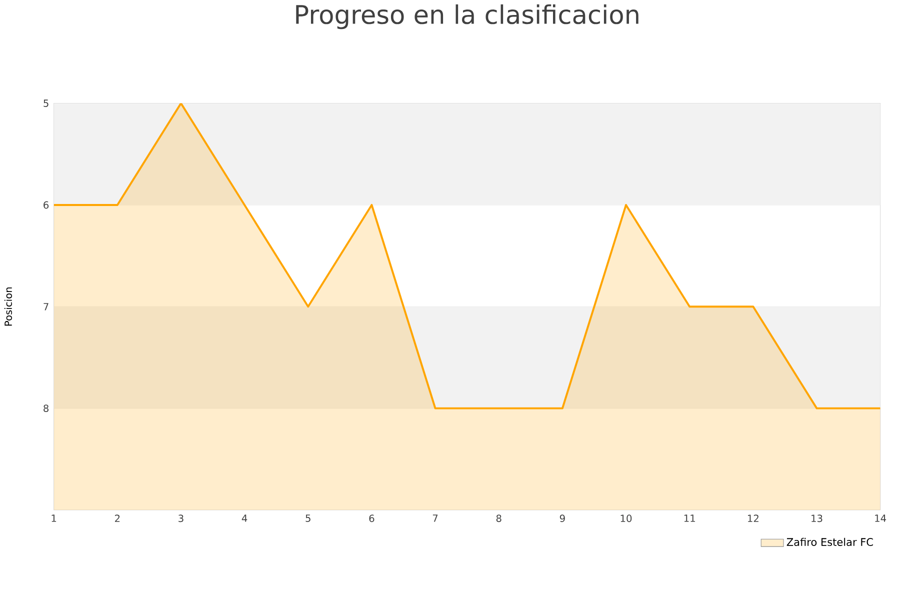 Image resolution: width=900 pixels, height=608 pixels. What do you see at coordinates (46, 205) in the screenshot?
I see `y-tick-label: 6` at bounding box center [46, 205].